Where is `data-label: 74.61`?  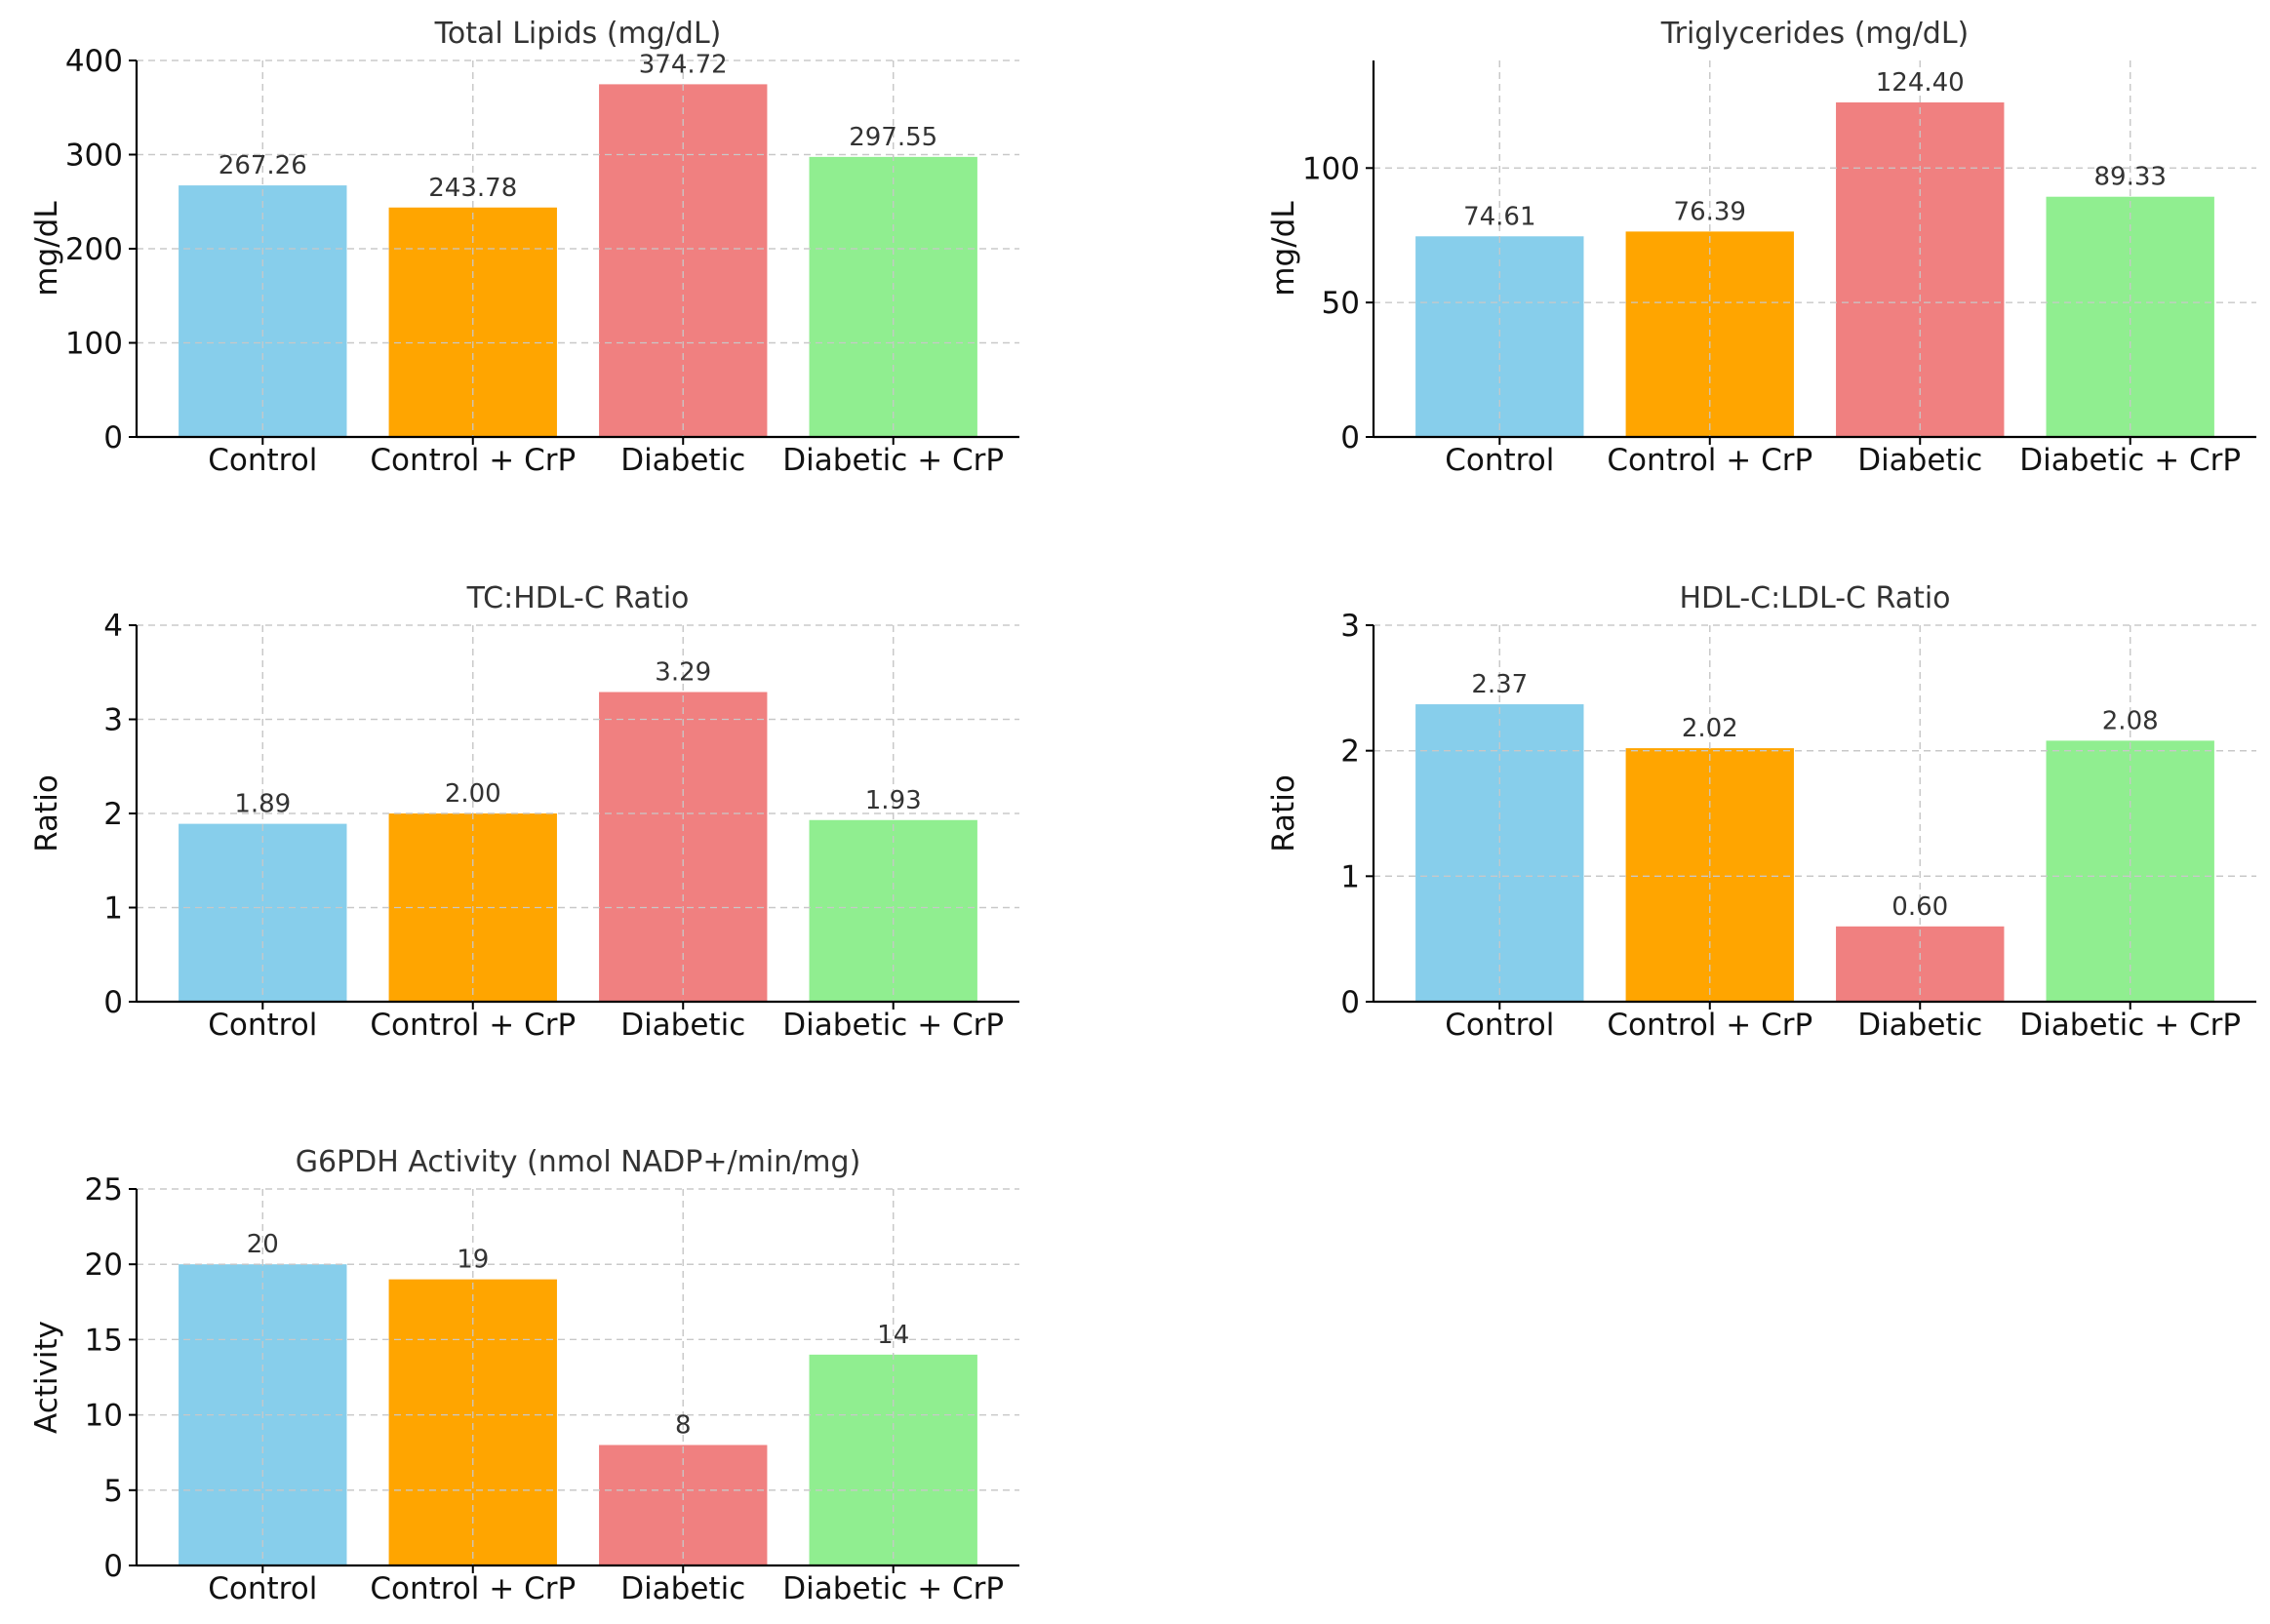 data-label: 74.61 is located at coordinates (1499, 217).